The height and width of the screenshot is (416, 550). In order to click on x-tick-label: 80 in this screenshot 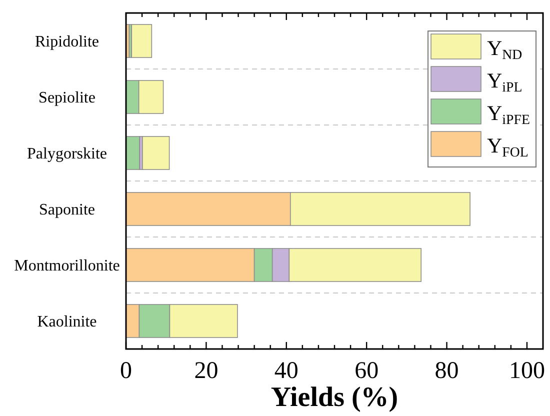, I will do `click(446, 371)`.